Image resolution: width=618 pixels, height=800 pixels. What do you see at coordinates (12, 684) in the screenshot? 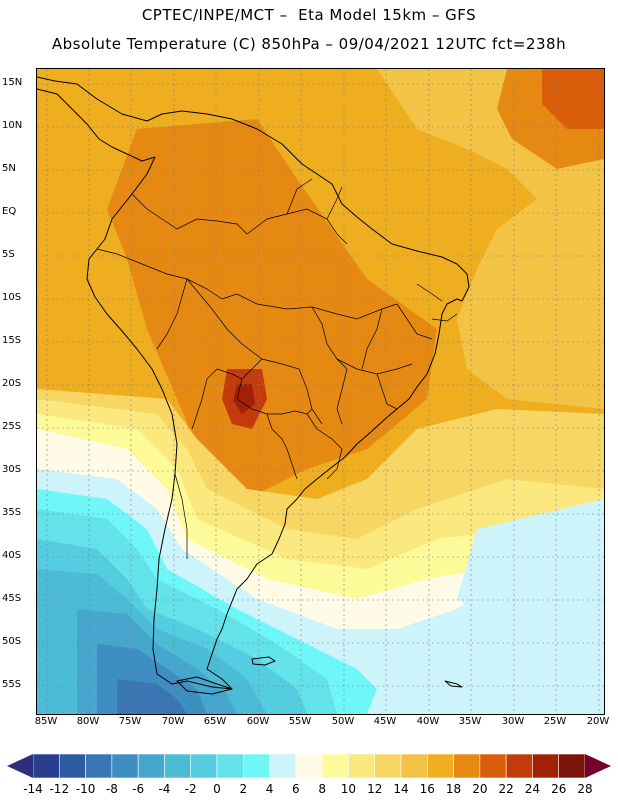
I see `lat-label-55S: 55S` at bounding box center [12, 684].